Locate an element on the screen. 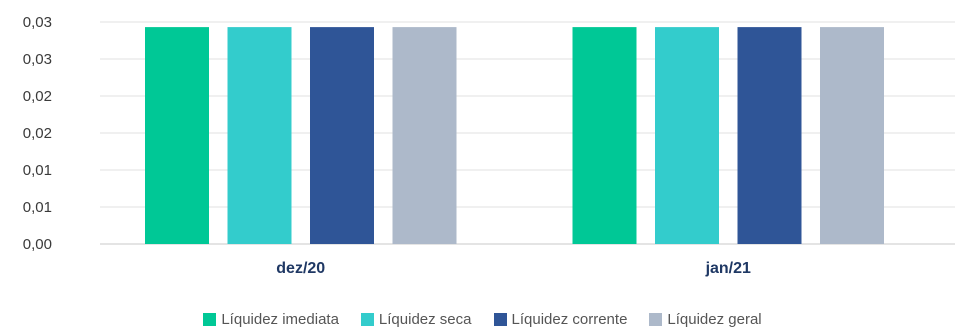  x-category-label: jan/21 is located at coordinates (728, 268).